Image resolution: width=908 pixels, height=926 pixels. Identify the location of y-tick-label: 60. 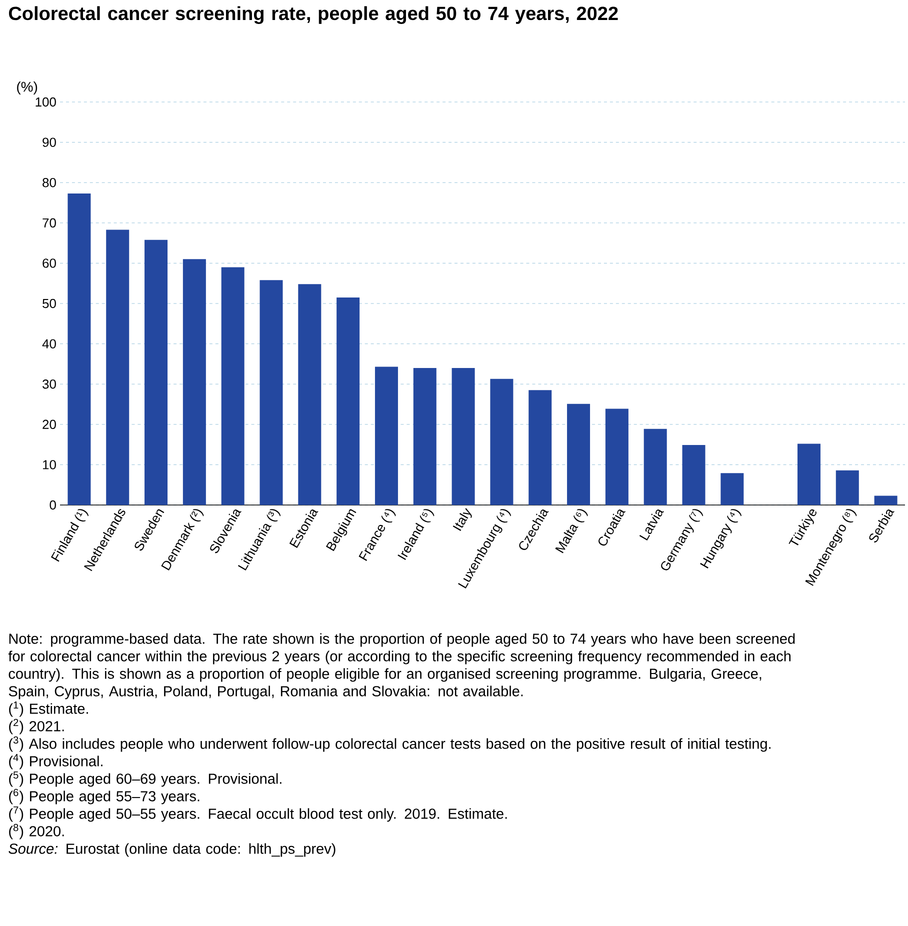
(49, 263).